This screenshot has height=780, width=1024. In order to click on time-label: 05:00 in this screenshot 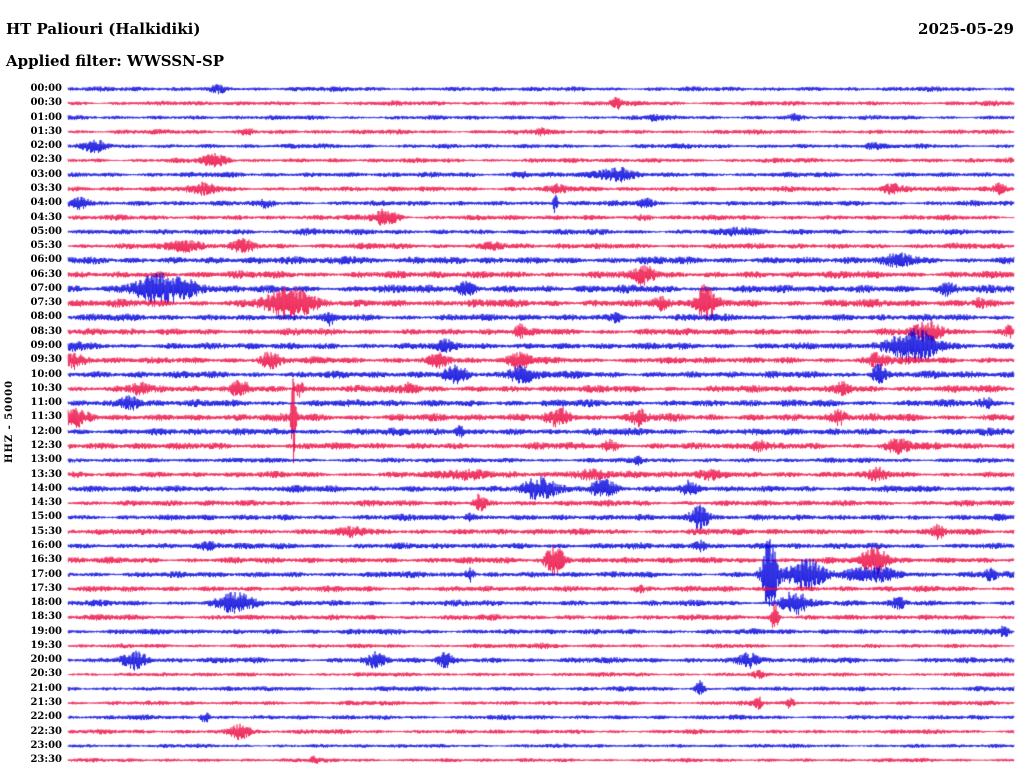, I will do `click(46, 231)`.